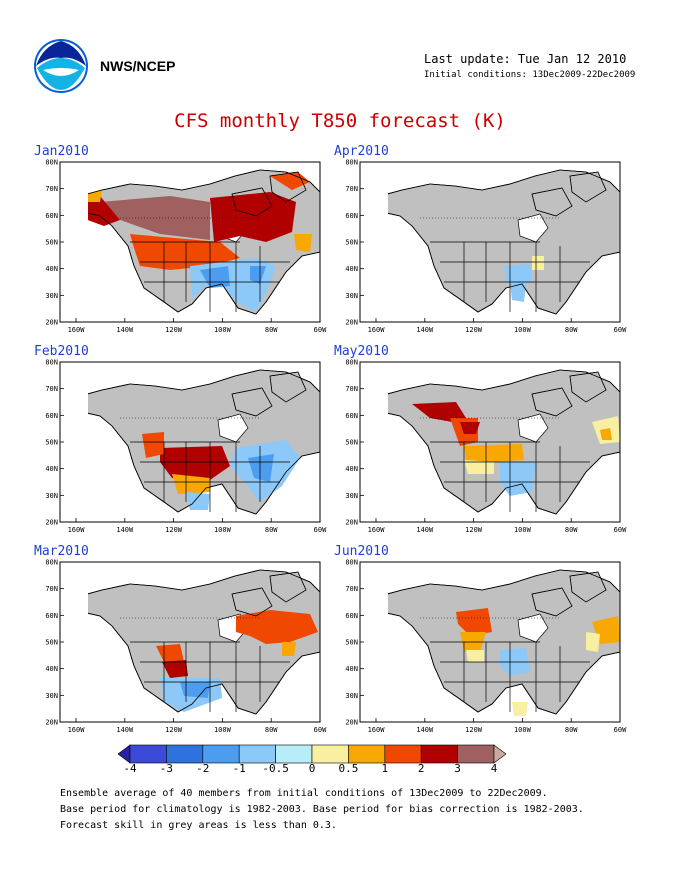 This screenshot has width=680, height=880. I want to click on last-update: Last update: Tue Jan 12 2010, so click(525, 59).